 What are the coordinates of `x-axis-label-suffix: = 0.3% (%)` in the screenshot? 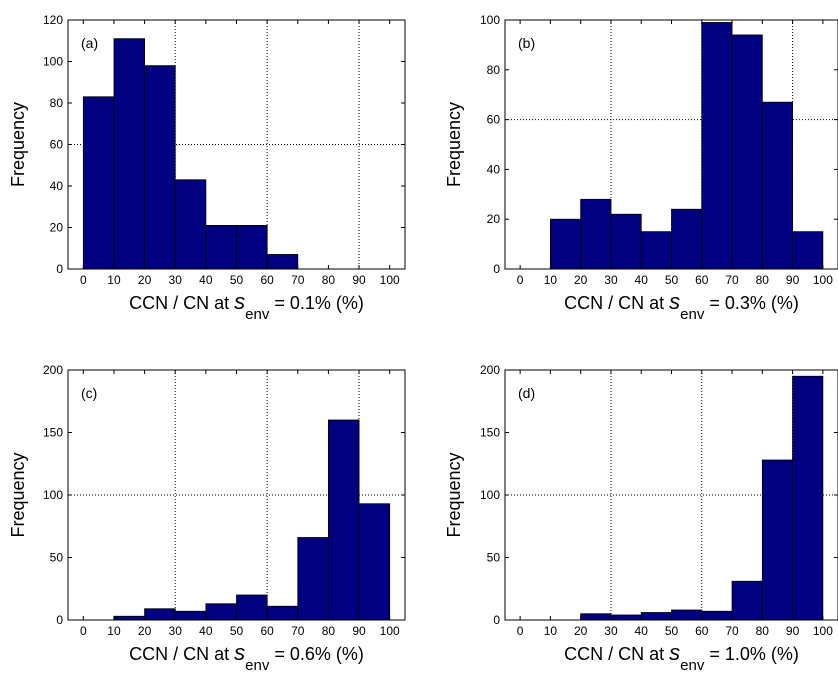 It's located at (751, 303).